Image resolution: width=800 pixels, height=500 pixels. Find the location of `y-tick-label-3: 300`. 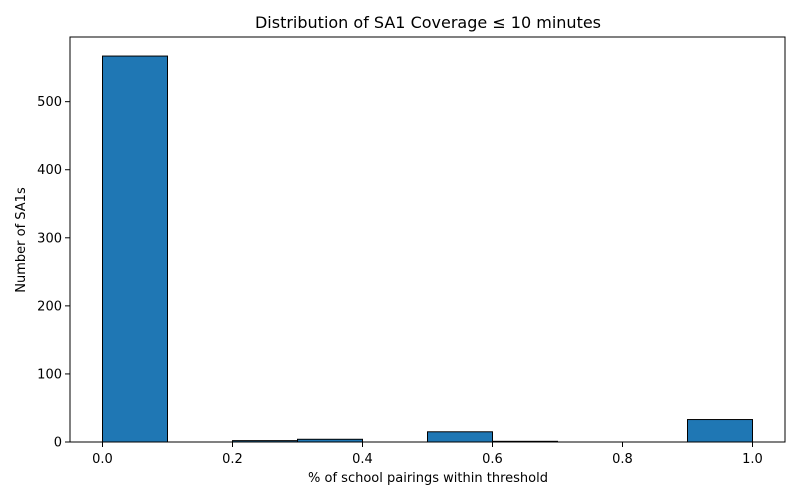

y-tick-label-3: 300 is located at coordinates (49, 238).